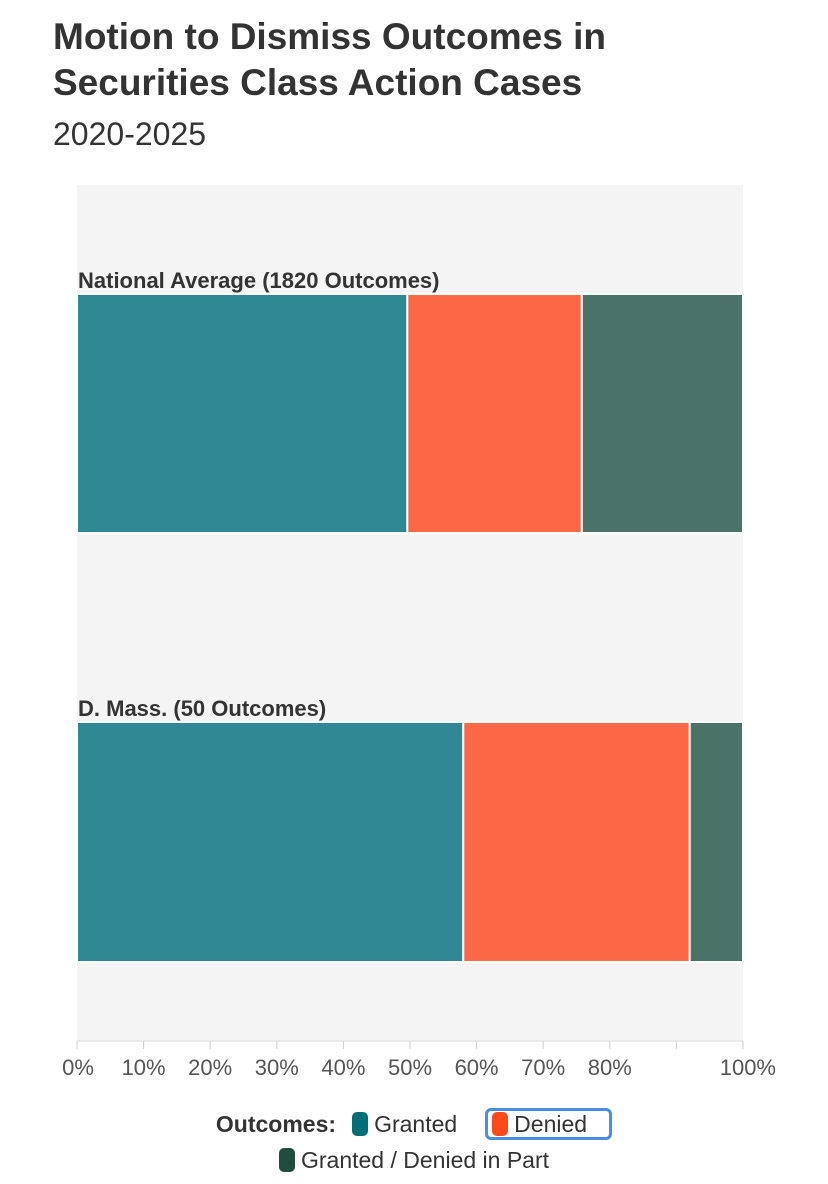  I want to click on x-tick-label: 80%, so click(610, 1067).